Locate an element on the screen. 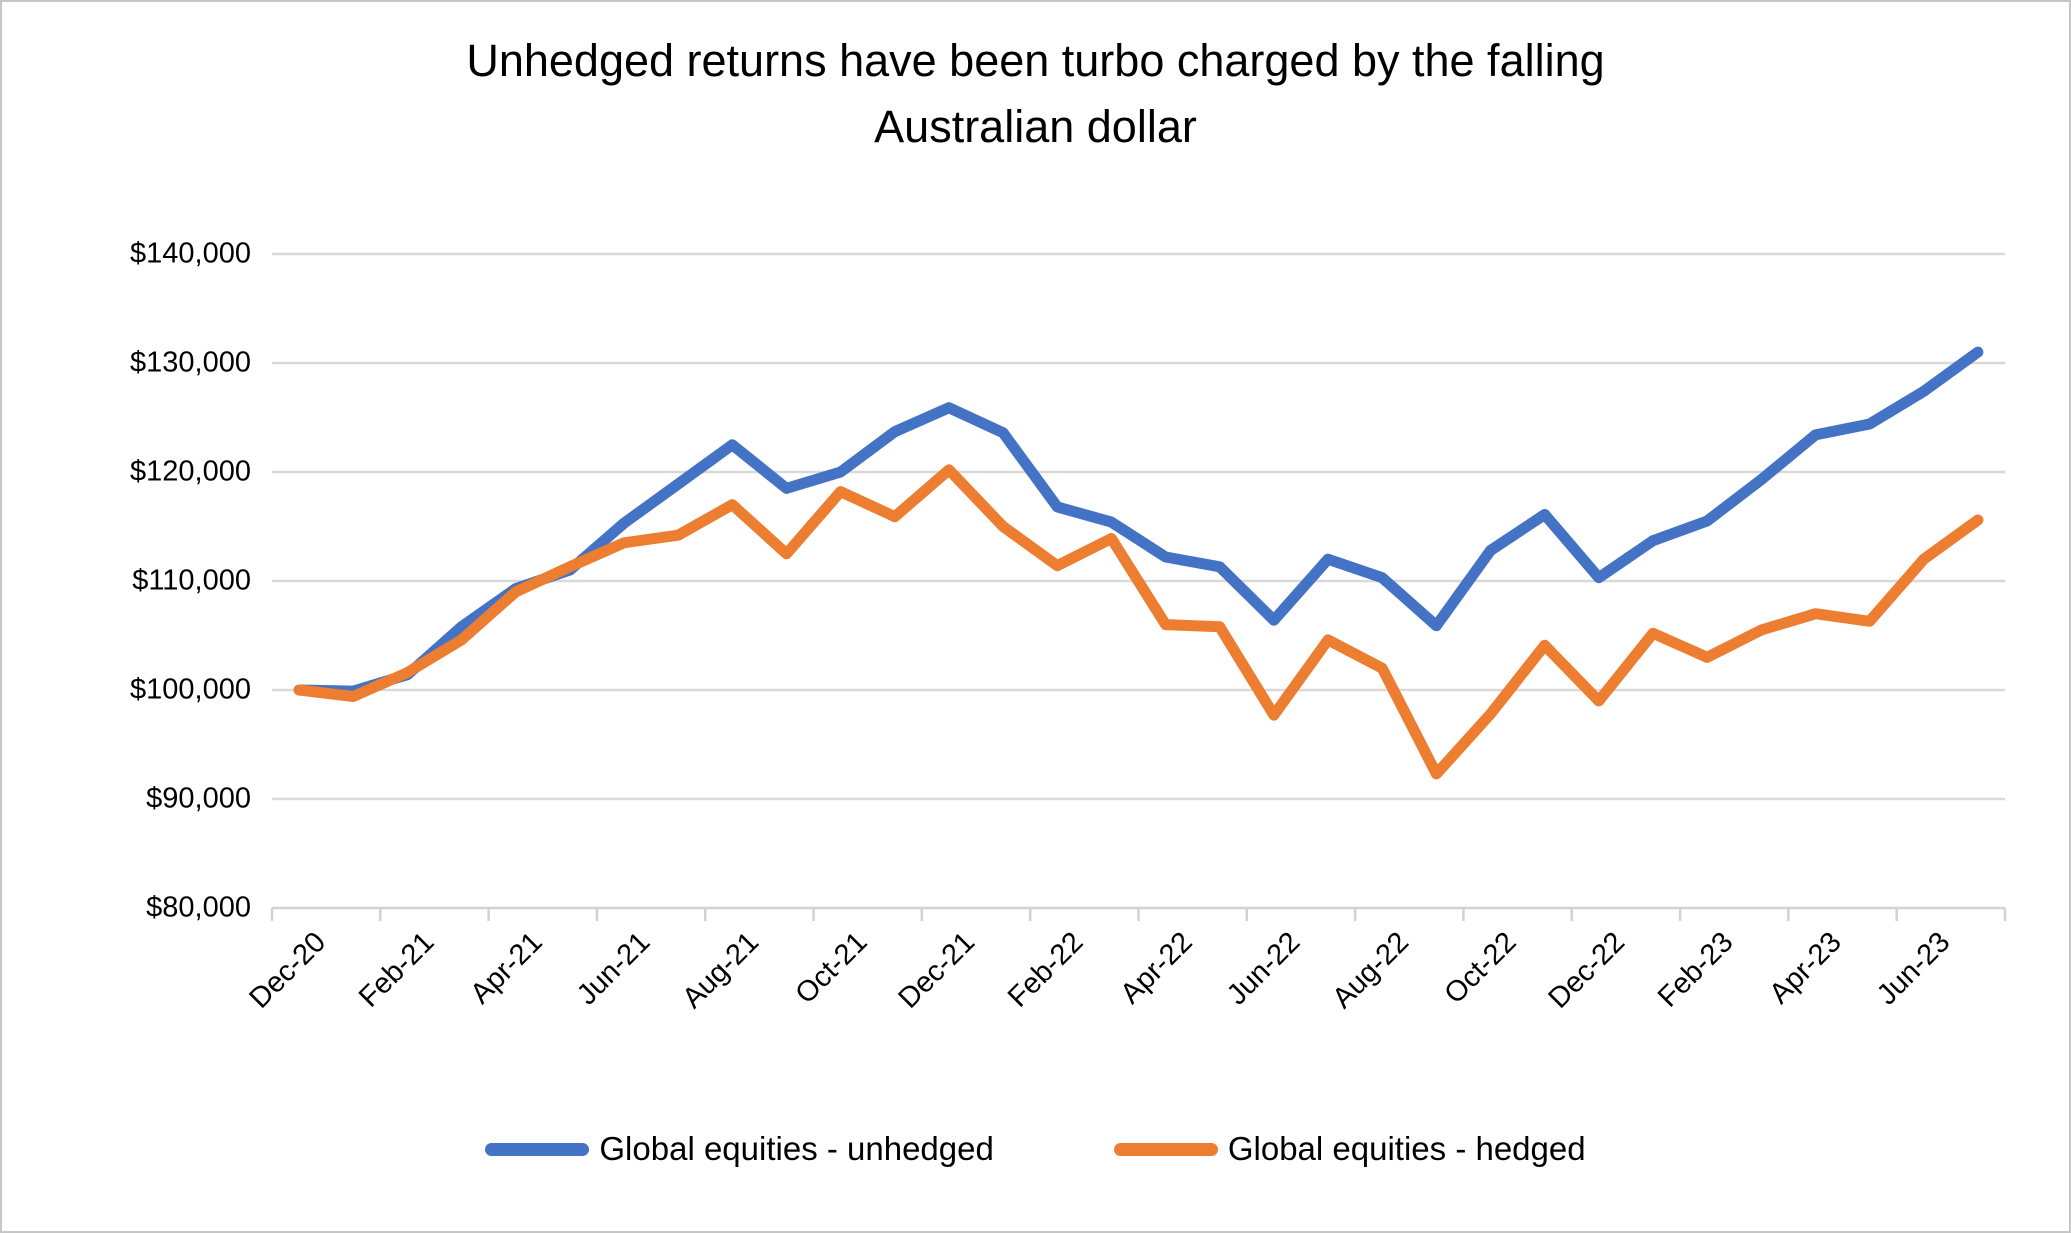 The image size is (2071, 1233). legend-item-hedged: Global equities - hedged is located at coordinates (1349, 1149).